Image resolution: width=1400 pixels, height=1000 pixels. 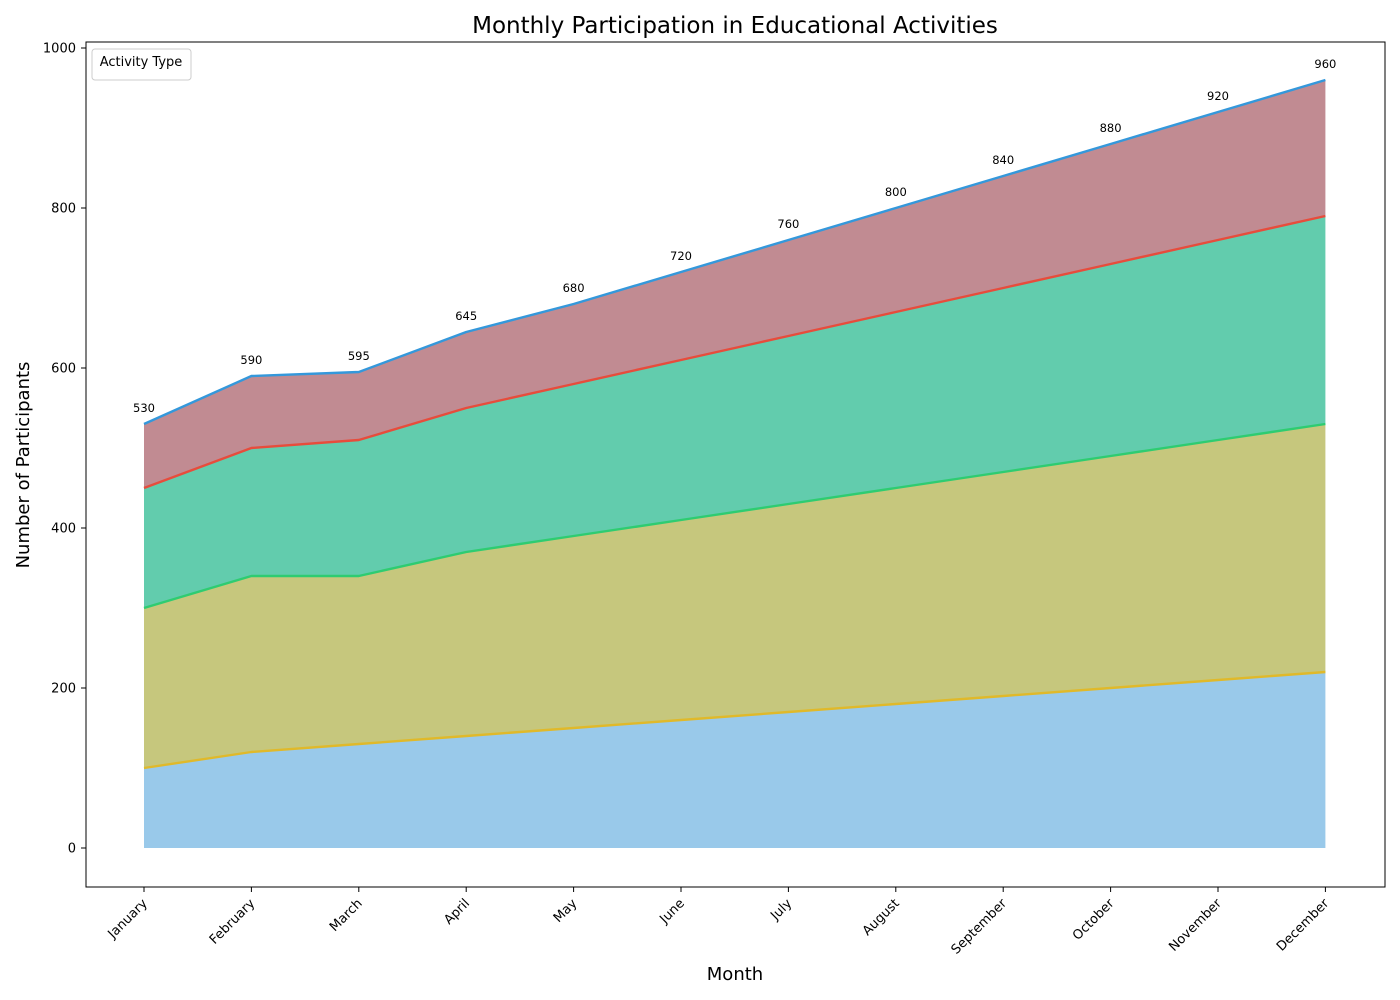 I want to click on total-label-september: 840, so click(x=1003, y=160).